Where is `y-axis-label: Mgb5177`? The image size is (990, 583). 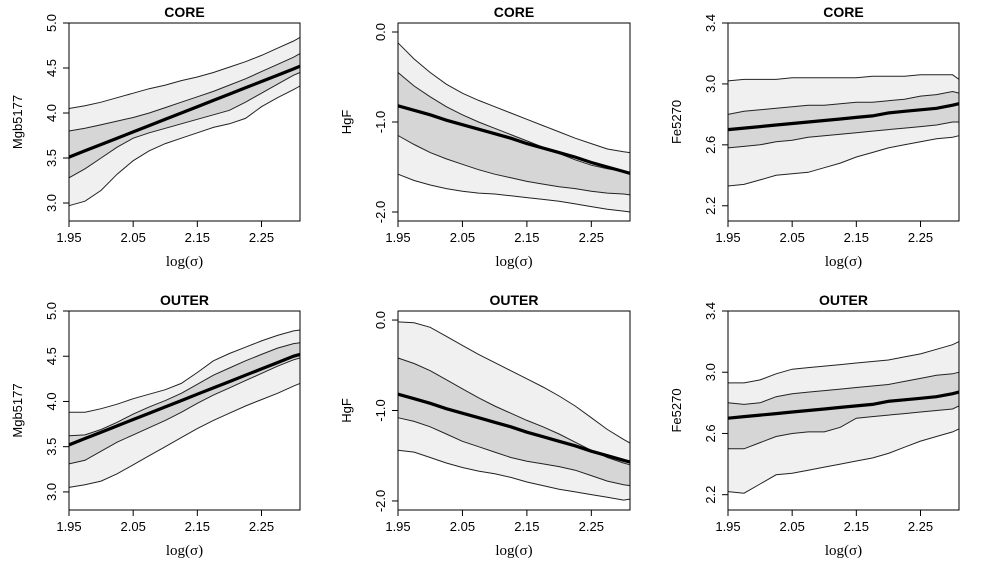 y-axis-label: Mgb5177 is located at coordinates (17, 410).